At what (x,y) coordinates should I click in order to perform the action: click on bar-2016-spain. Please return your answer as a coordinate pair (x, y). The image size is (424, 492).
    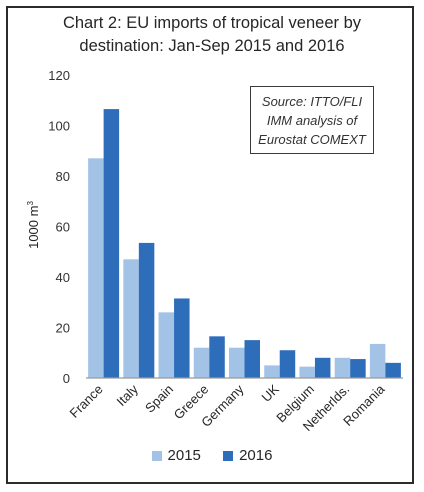
    Looking at the image, I should click on (182, 338).